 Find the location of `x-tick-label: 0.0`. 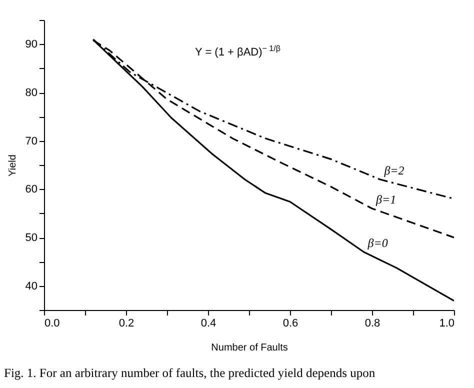

x-tick-label: 0.0 is located at coordinates (52, 324).